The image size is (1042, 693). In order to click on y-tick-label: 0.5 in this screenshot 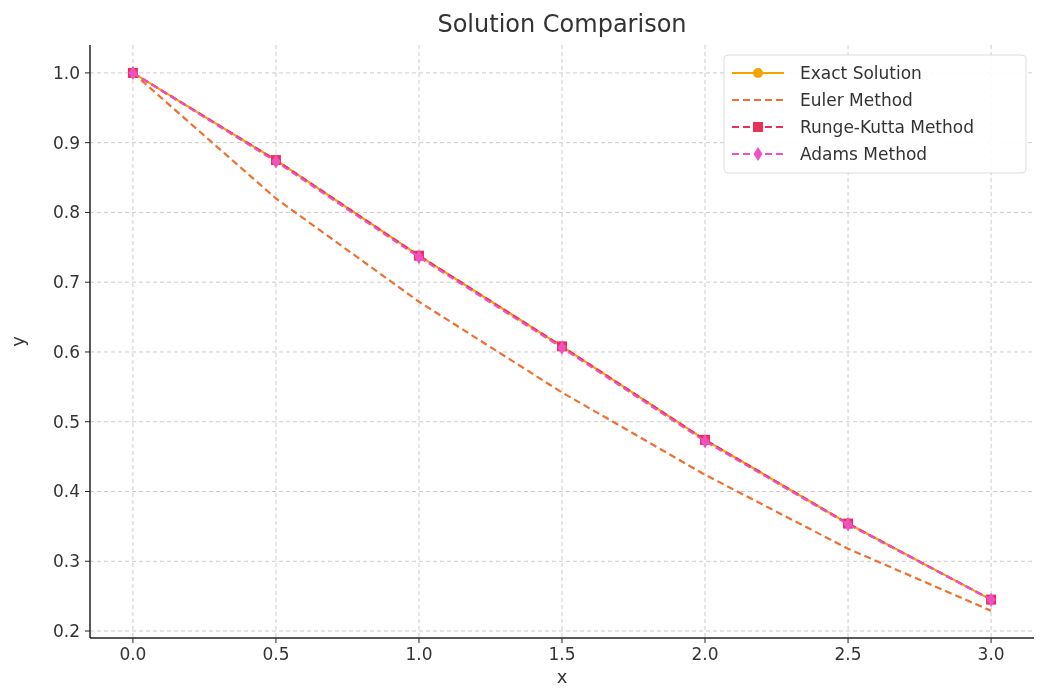, I will do `click(66, 421)`.